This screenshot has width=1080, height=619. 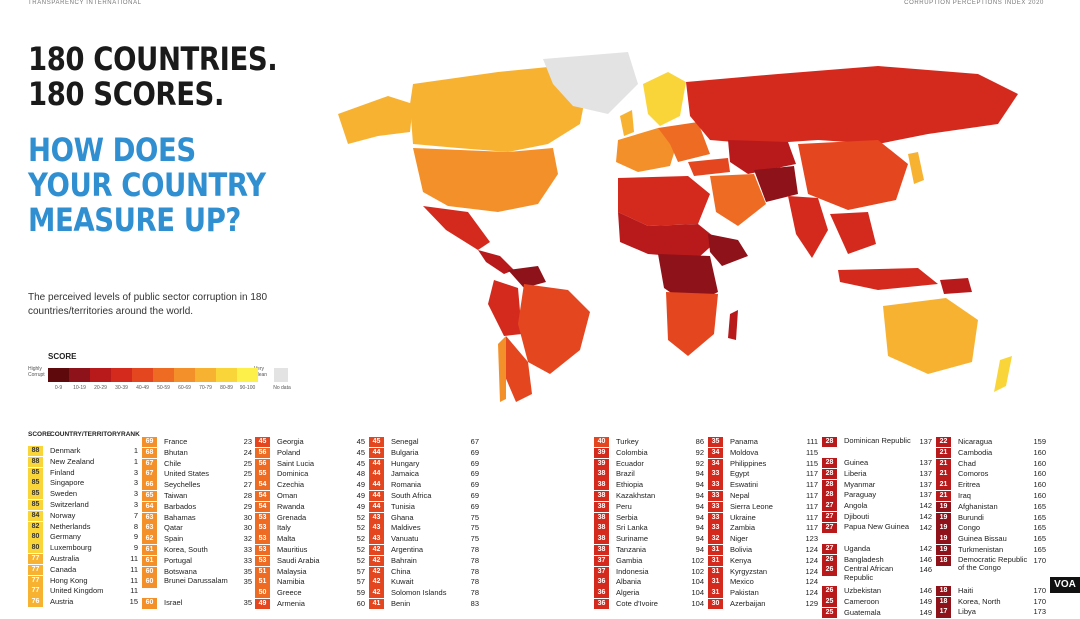 What do you see at coordinates (981, 549) in the screenshot?
I see `country-name: Turkmenistan` at bounding box center [981, 549].